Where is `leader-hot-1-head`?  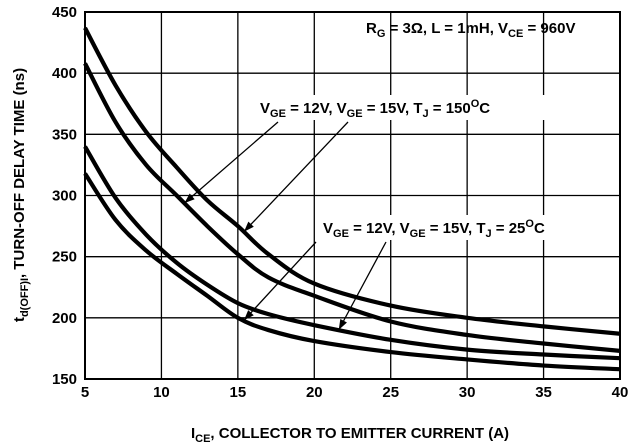 leader-hot-1-head is located at coordinates (189, 198).